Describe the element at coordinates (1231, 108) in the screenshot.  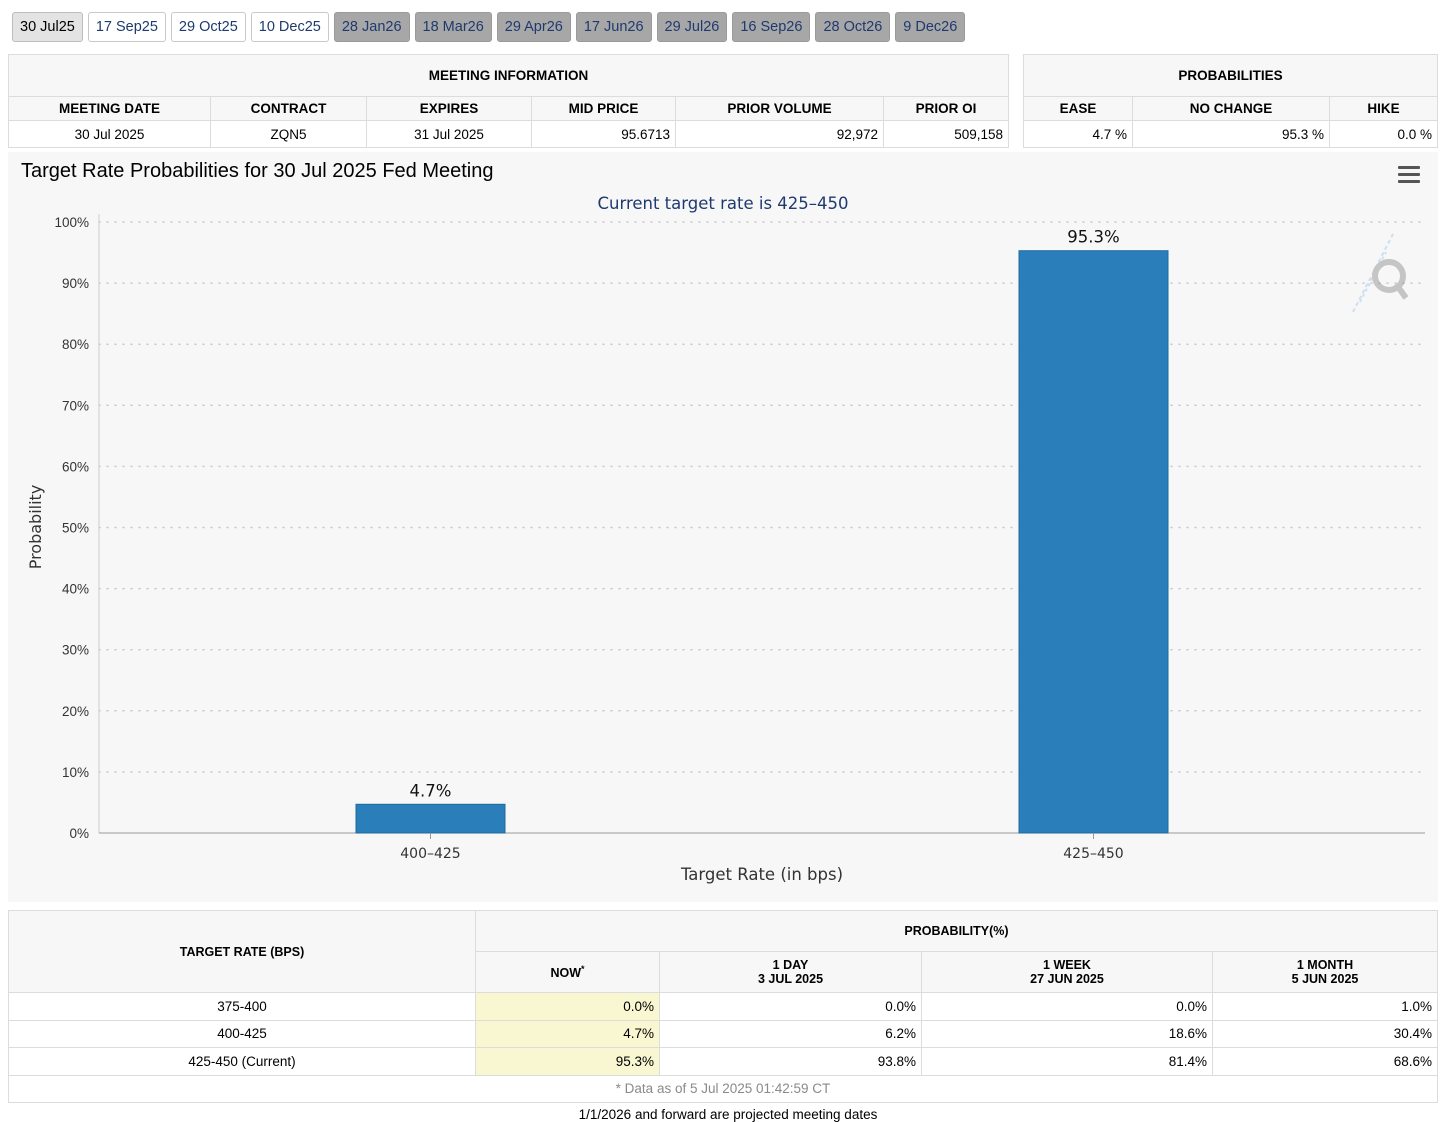
I see `header-no-change: NO CHANGE` at that location.